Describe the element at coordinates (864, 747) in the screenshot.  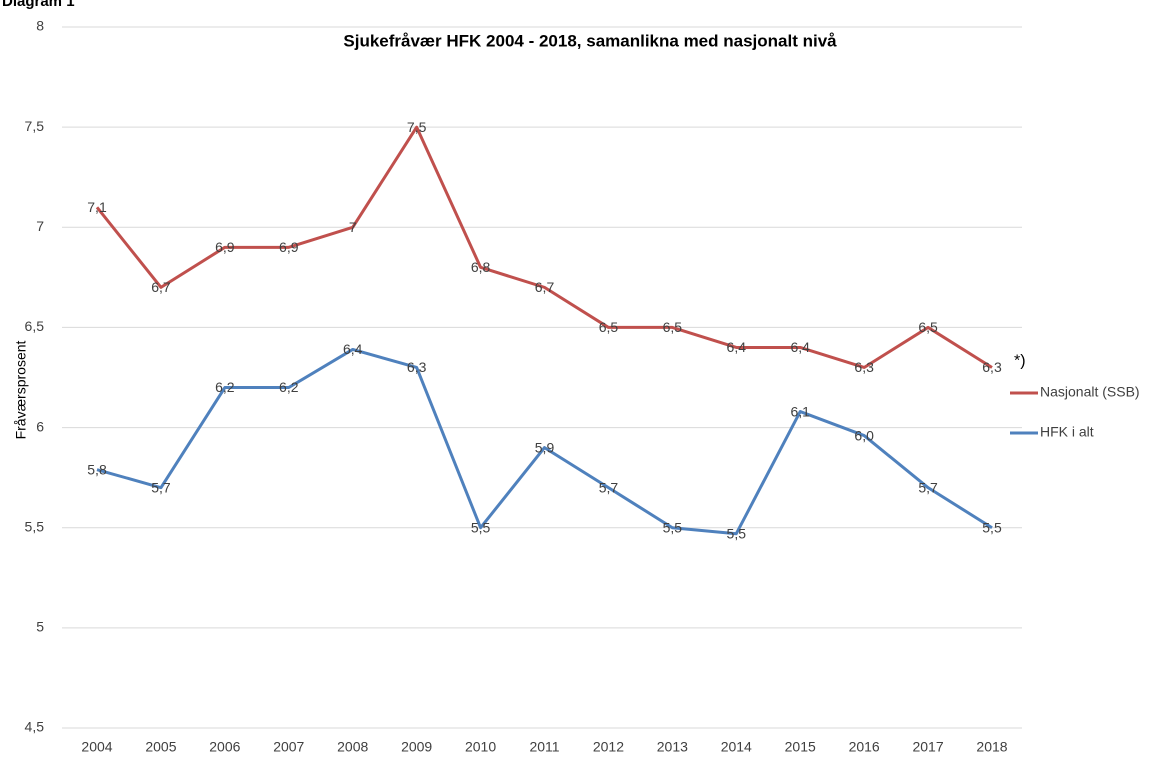
I see `x-tick-label: 2016` at that location.